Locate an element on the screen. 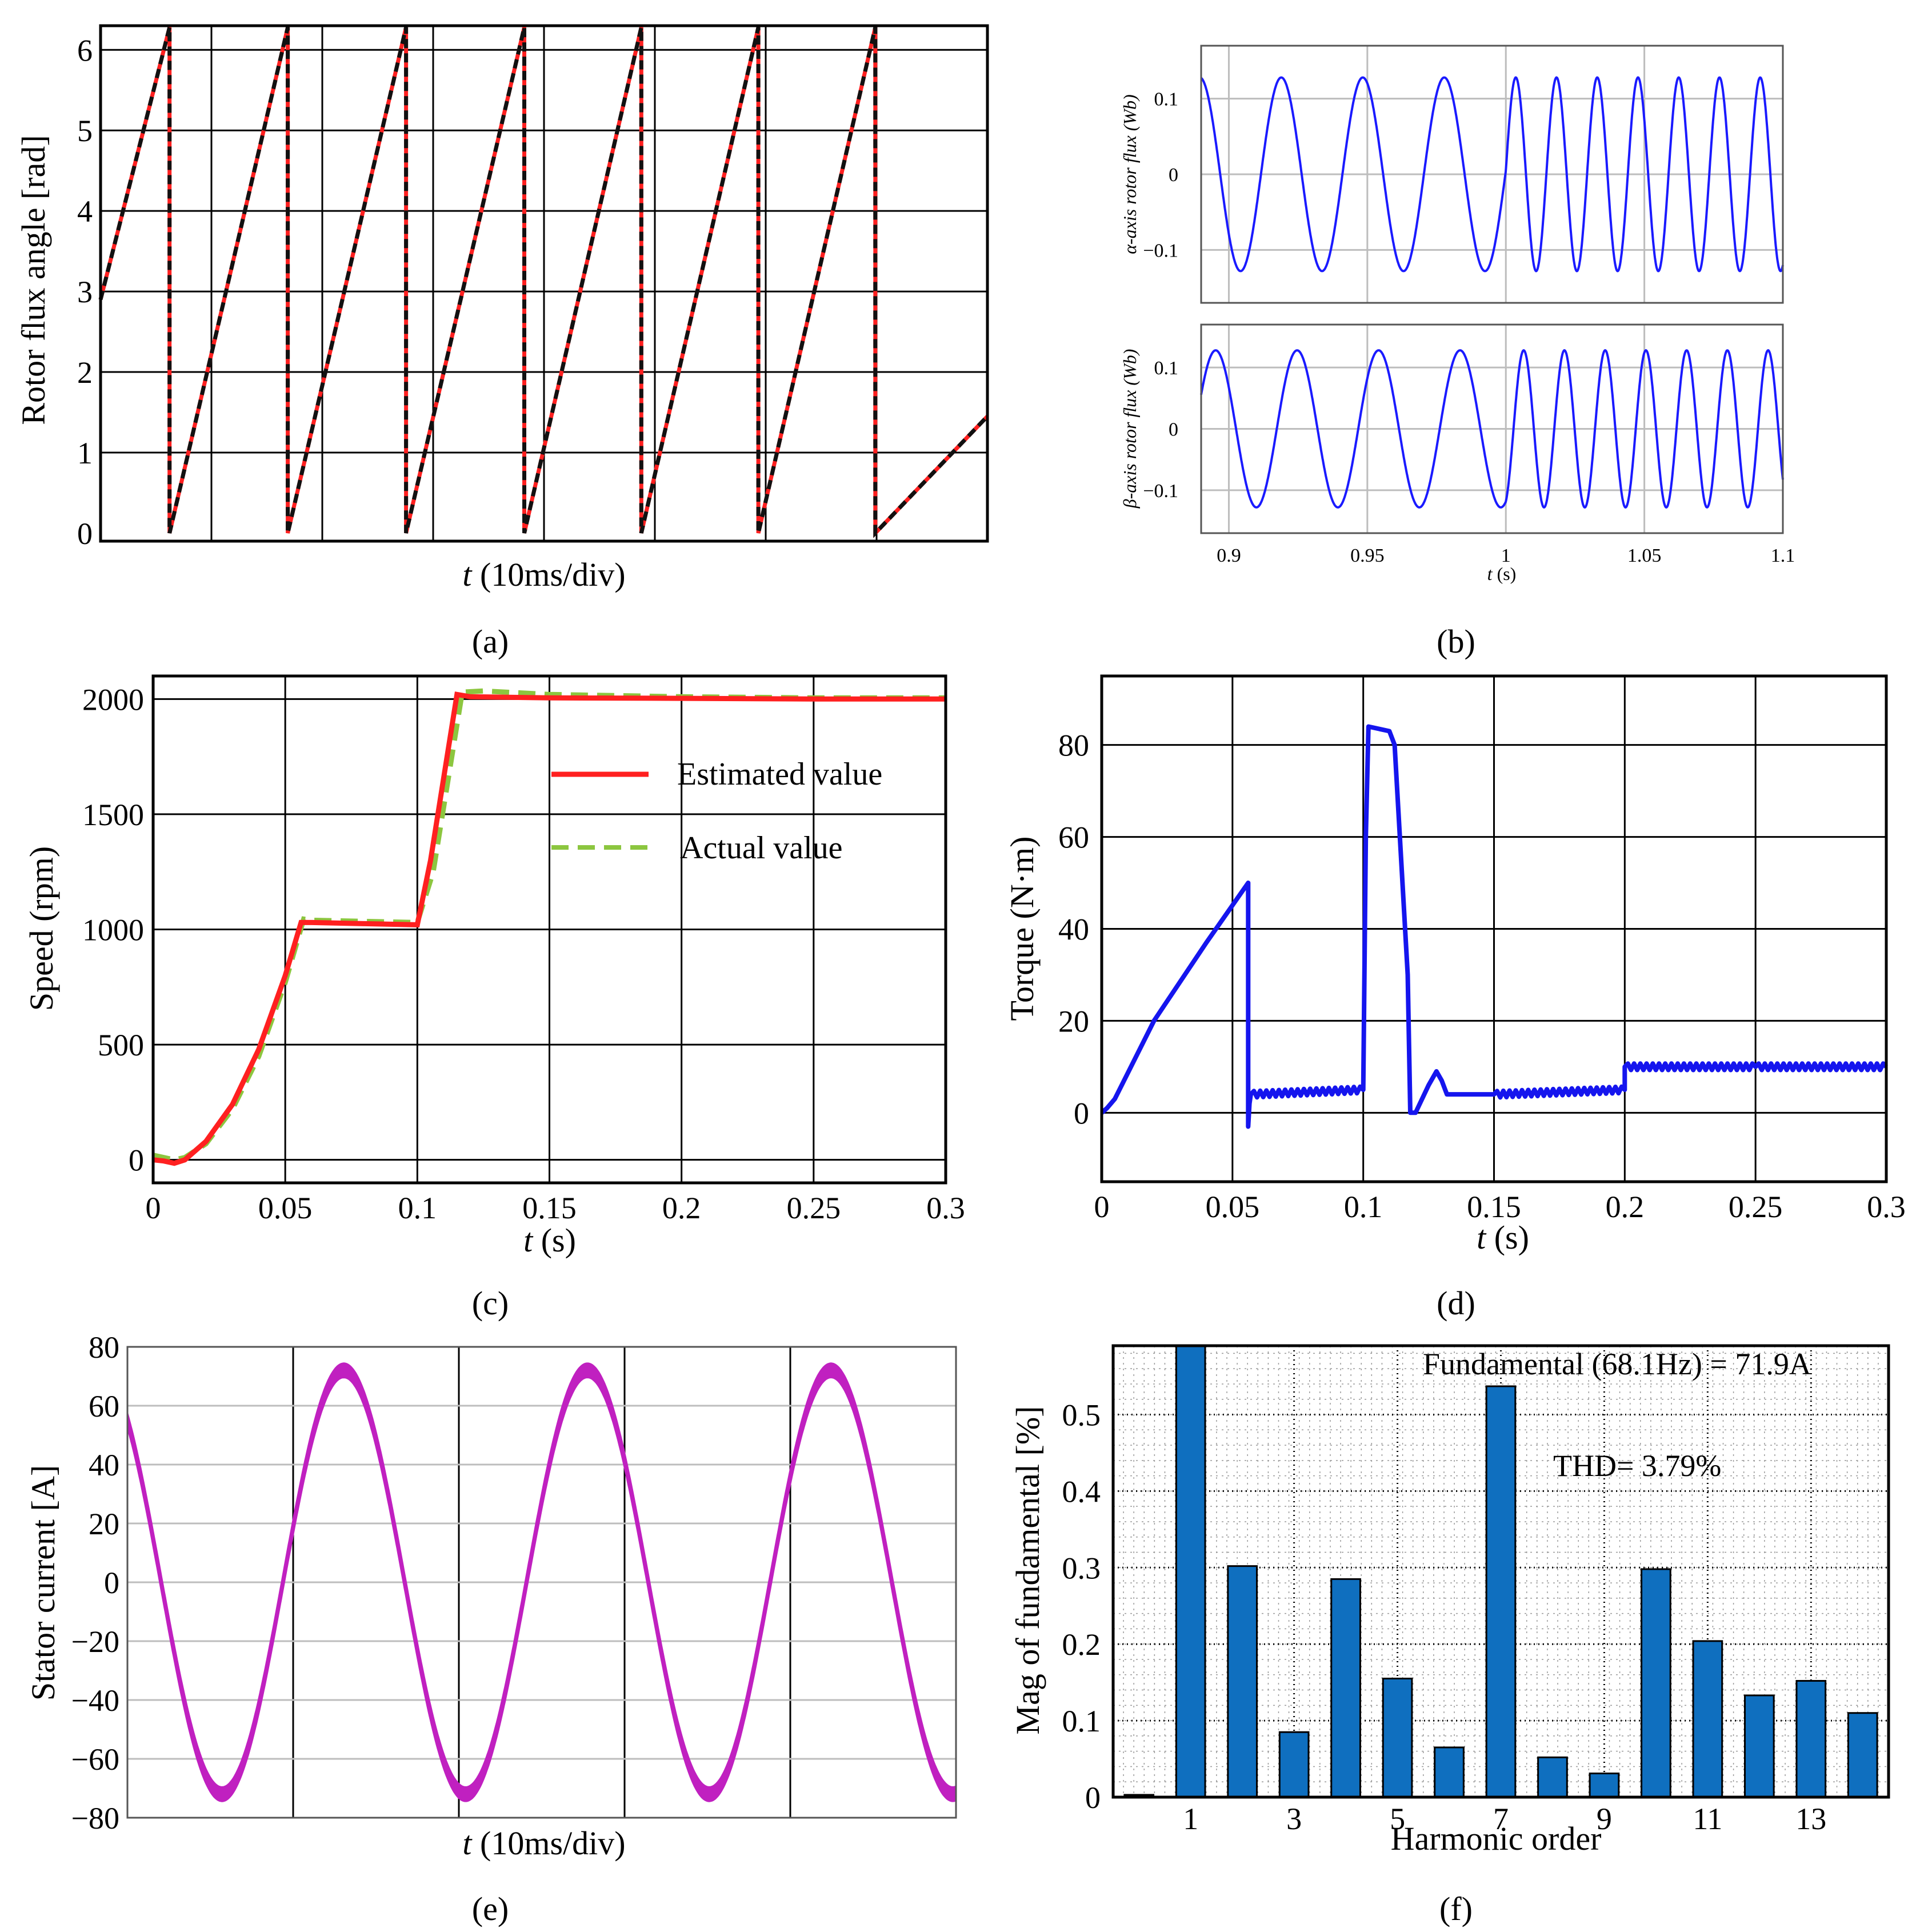 The width and height of the screenshot is (1928, 1932). b-beta-x-tick: 1 is located at coordinates (1506, 555).